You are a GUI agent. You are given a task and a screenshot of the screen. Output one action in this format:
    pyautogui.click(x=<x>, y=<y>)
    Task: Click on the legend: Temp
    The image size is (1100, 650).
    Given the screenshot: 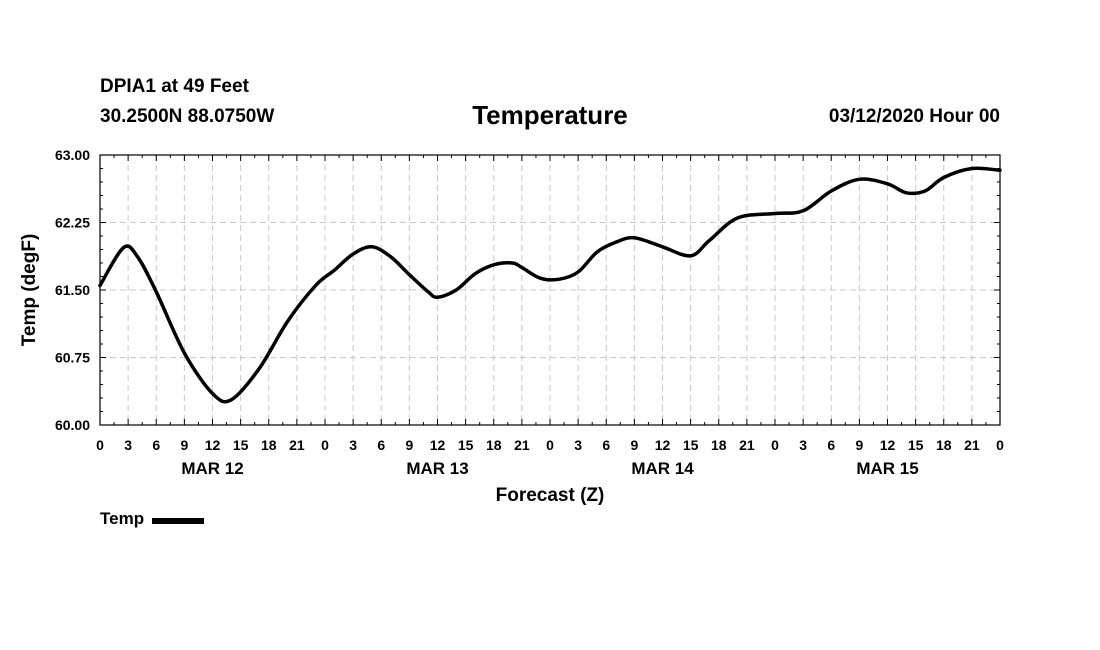 What is the action you would take?
    pyautogui.click(x=152, y=519)
    